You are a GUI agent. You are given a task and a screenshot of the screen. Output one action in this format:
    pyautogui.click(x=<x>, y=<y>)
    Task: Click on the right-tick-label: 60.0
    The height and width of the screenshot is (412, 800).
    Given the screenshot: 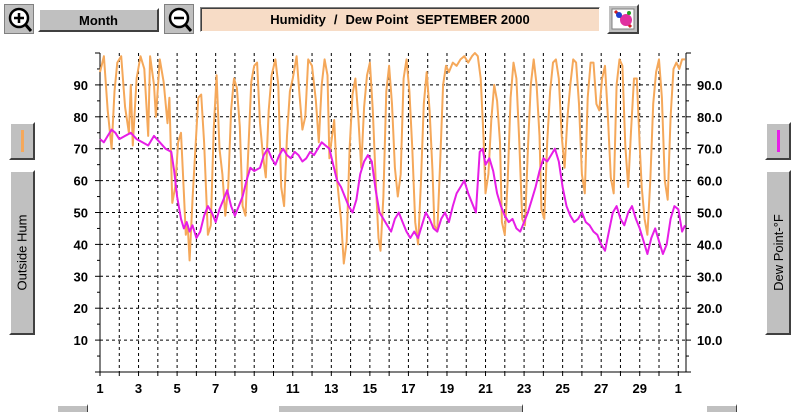 What is the action you would take?
    pyautogui.click(x=709, y=181)
    